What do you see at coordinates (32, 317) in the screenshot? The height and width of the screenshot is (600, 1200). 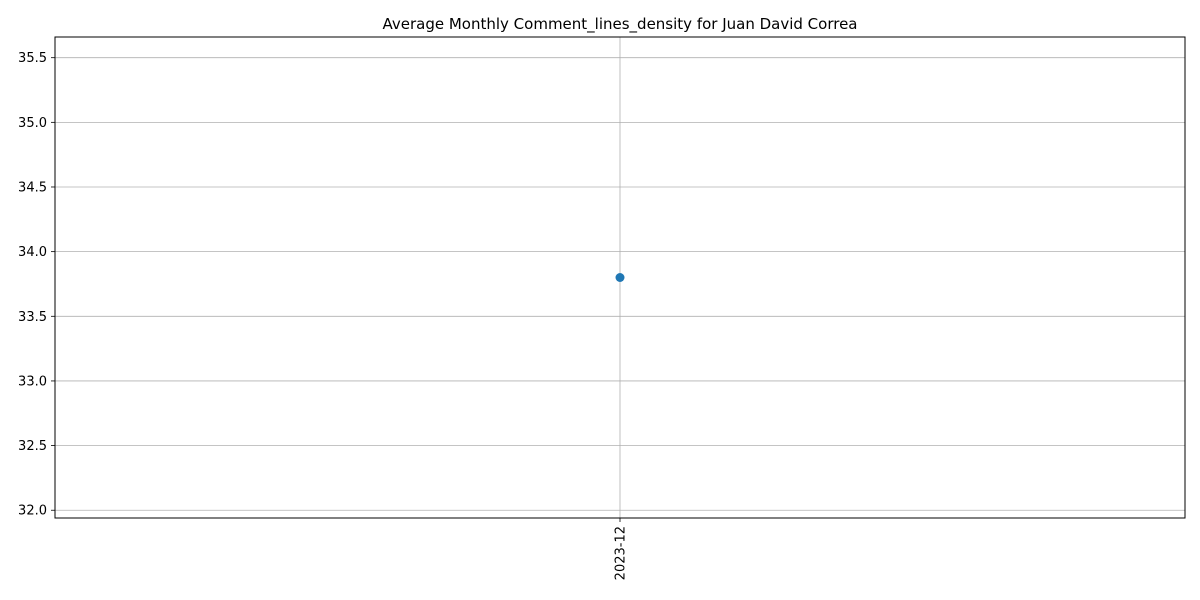 I see `y-tick-label: 33.5` at bounding box center [32, 317].